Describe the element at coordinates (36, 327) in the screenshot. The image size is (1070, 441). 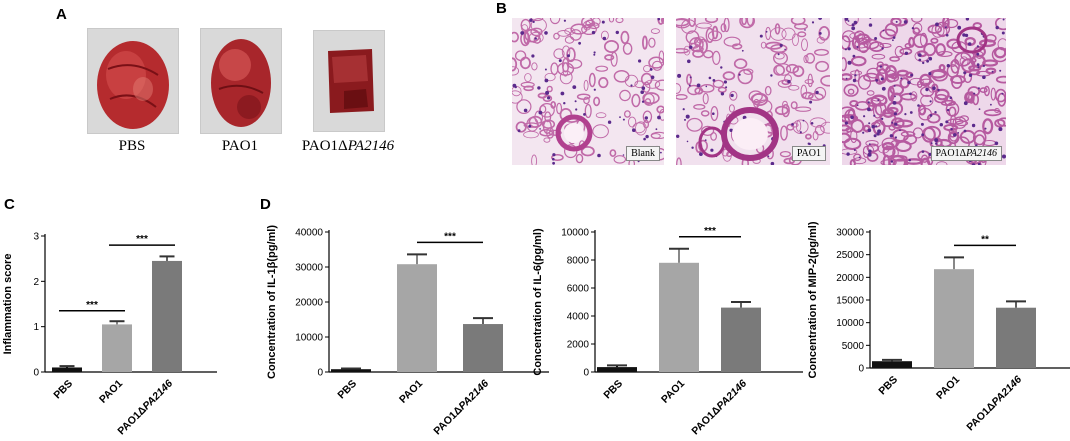
I see `y-tick-label: 1` at that location.